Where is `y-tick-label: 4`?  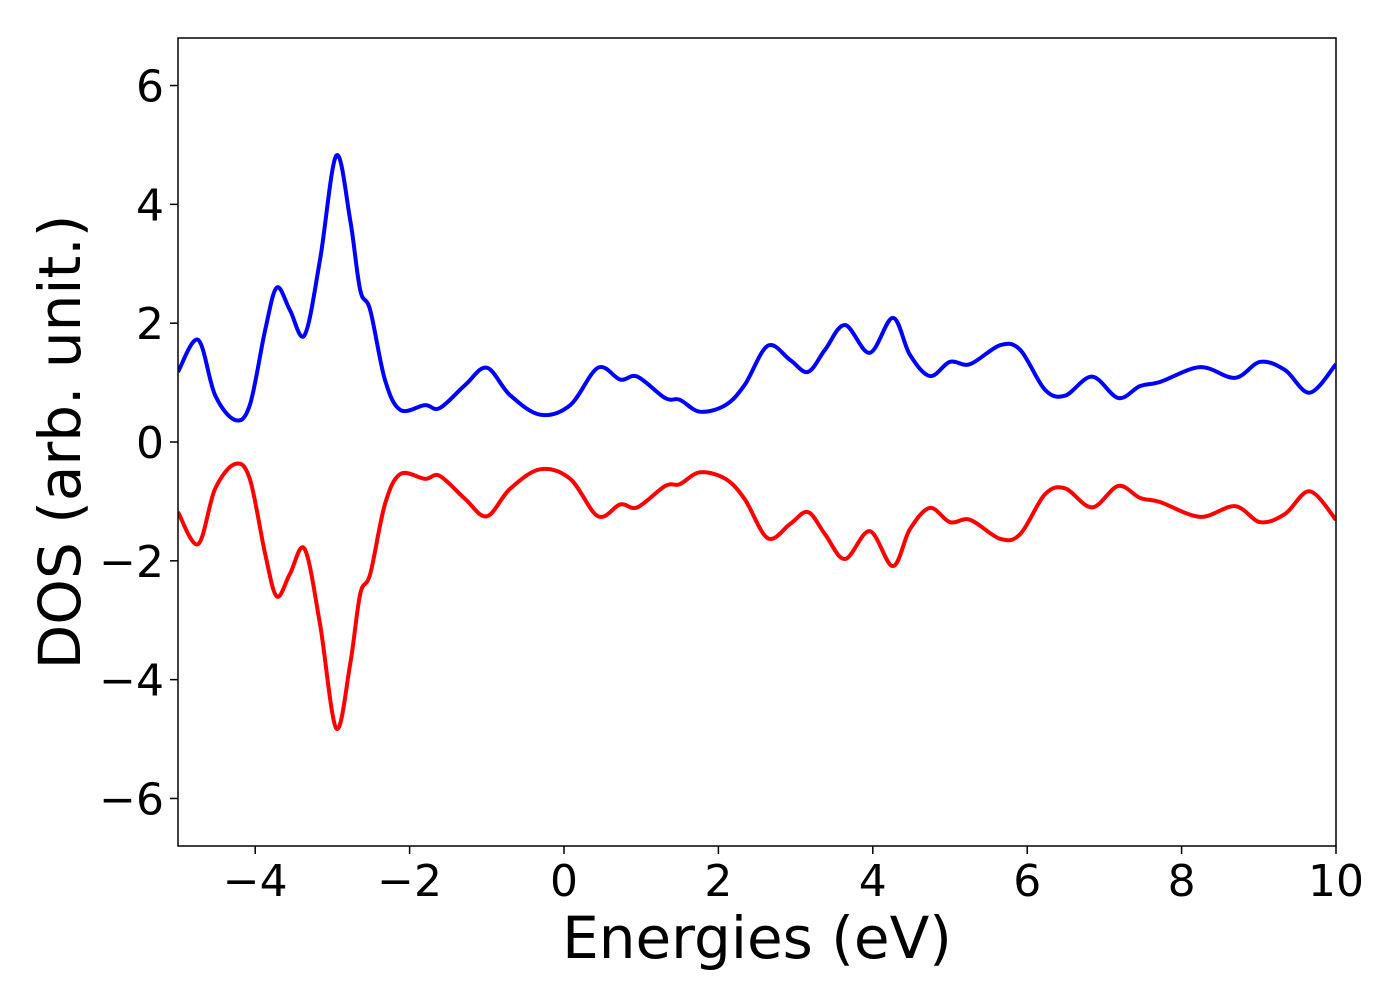
y-tick-label: 4 is located at coordinates (150, 205).